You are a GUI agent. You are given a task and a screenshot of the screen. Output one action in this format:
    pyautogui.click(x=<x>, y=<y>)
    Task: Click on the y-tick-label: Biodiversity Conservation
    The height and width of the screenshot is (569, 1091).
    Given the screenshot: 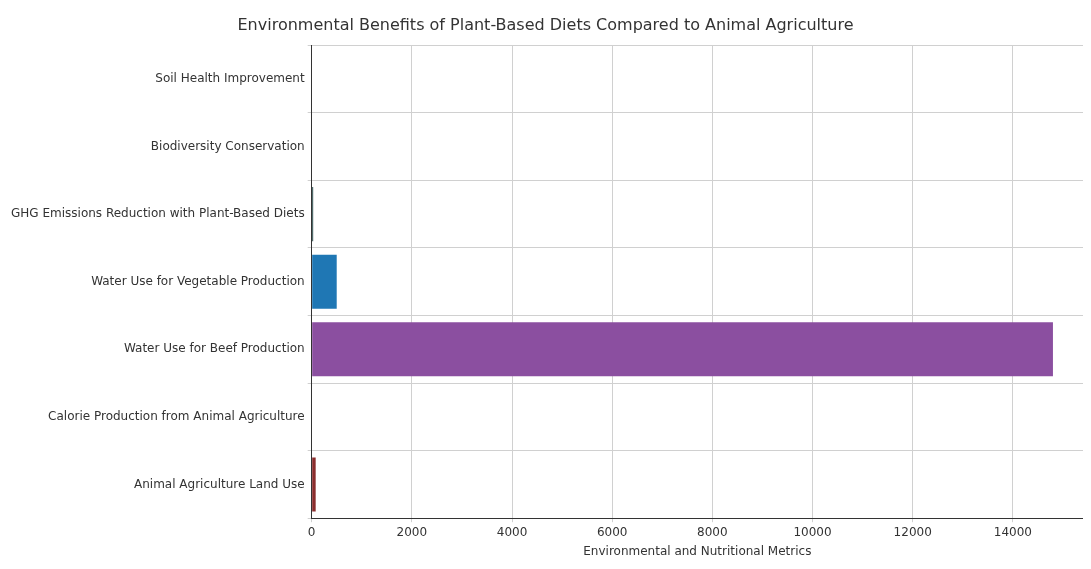 What is the action you would take?
    pyautogui.click(x=227, y=145)
    